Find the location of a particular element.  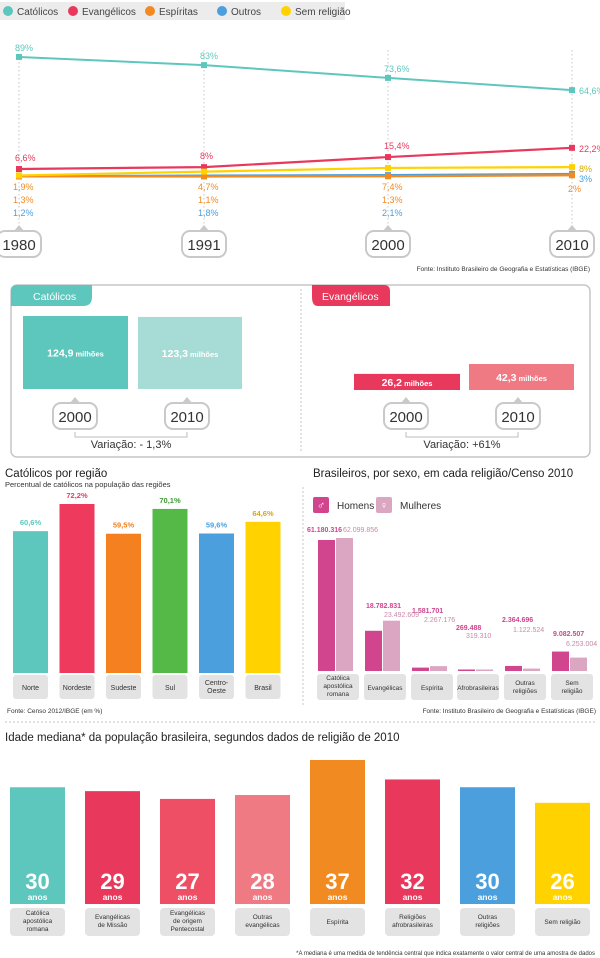

data-label: 64,6% is located at coordinates (589, 91).